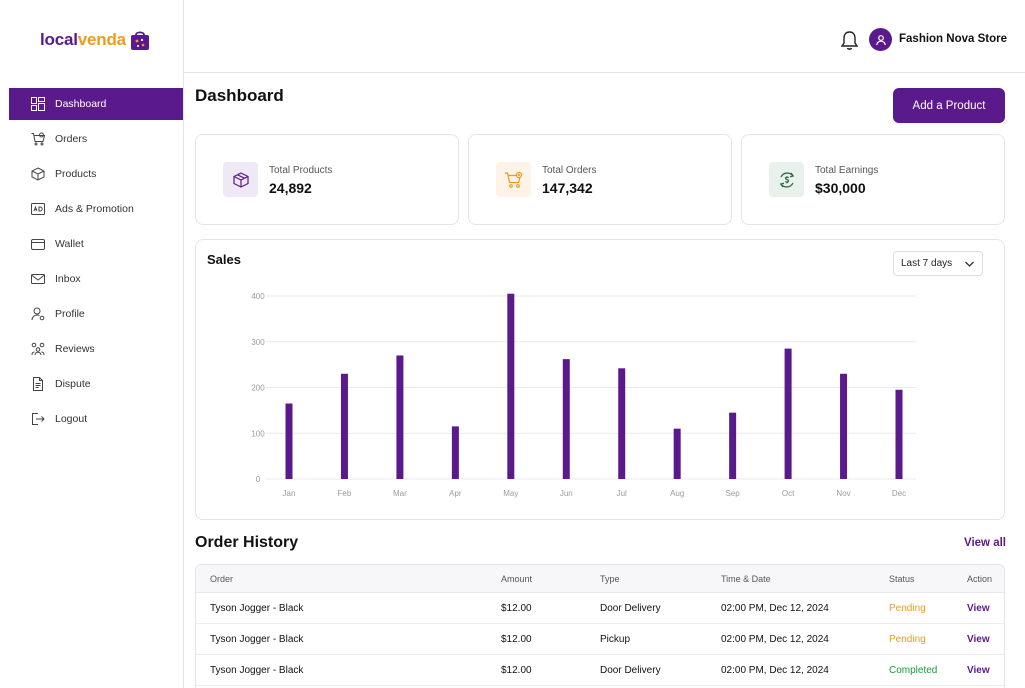 Image resolution: width=1025 pixels, height=688 pixels. I want to click on sidebar-item-inbox: Inbox, so click(96, 279).